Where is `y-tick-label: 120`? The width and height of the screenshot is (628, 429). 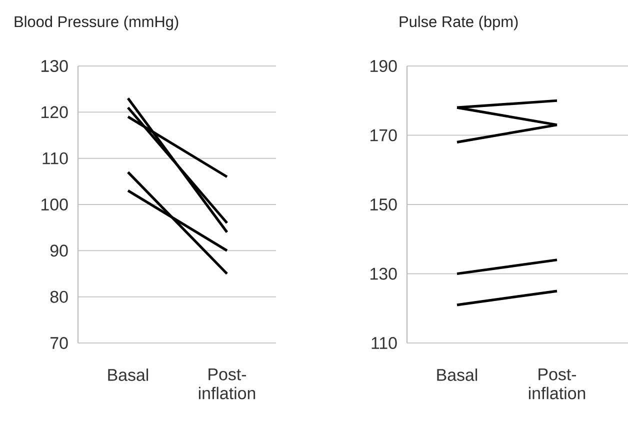
y-tick-label: 120 is located at coordinates (55, 112).